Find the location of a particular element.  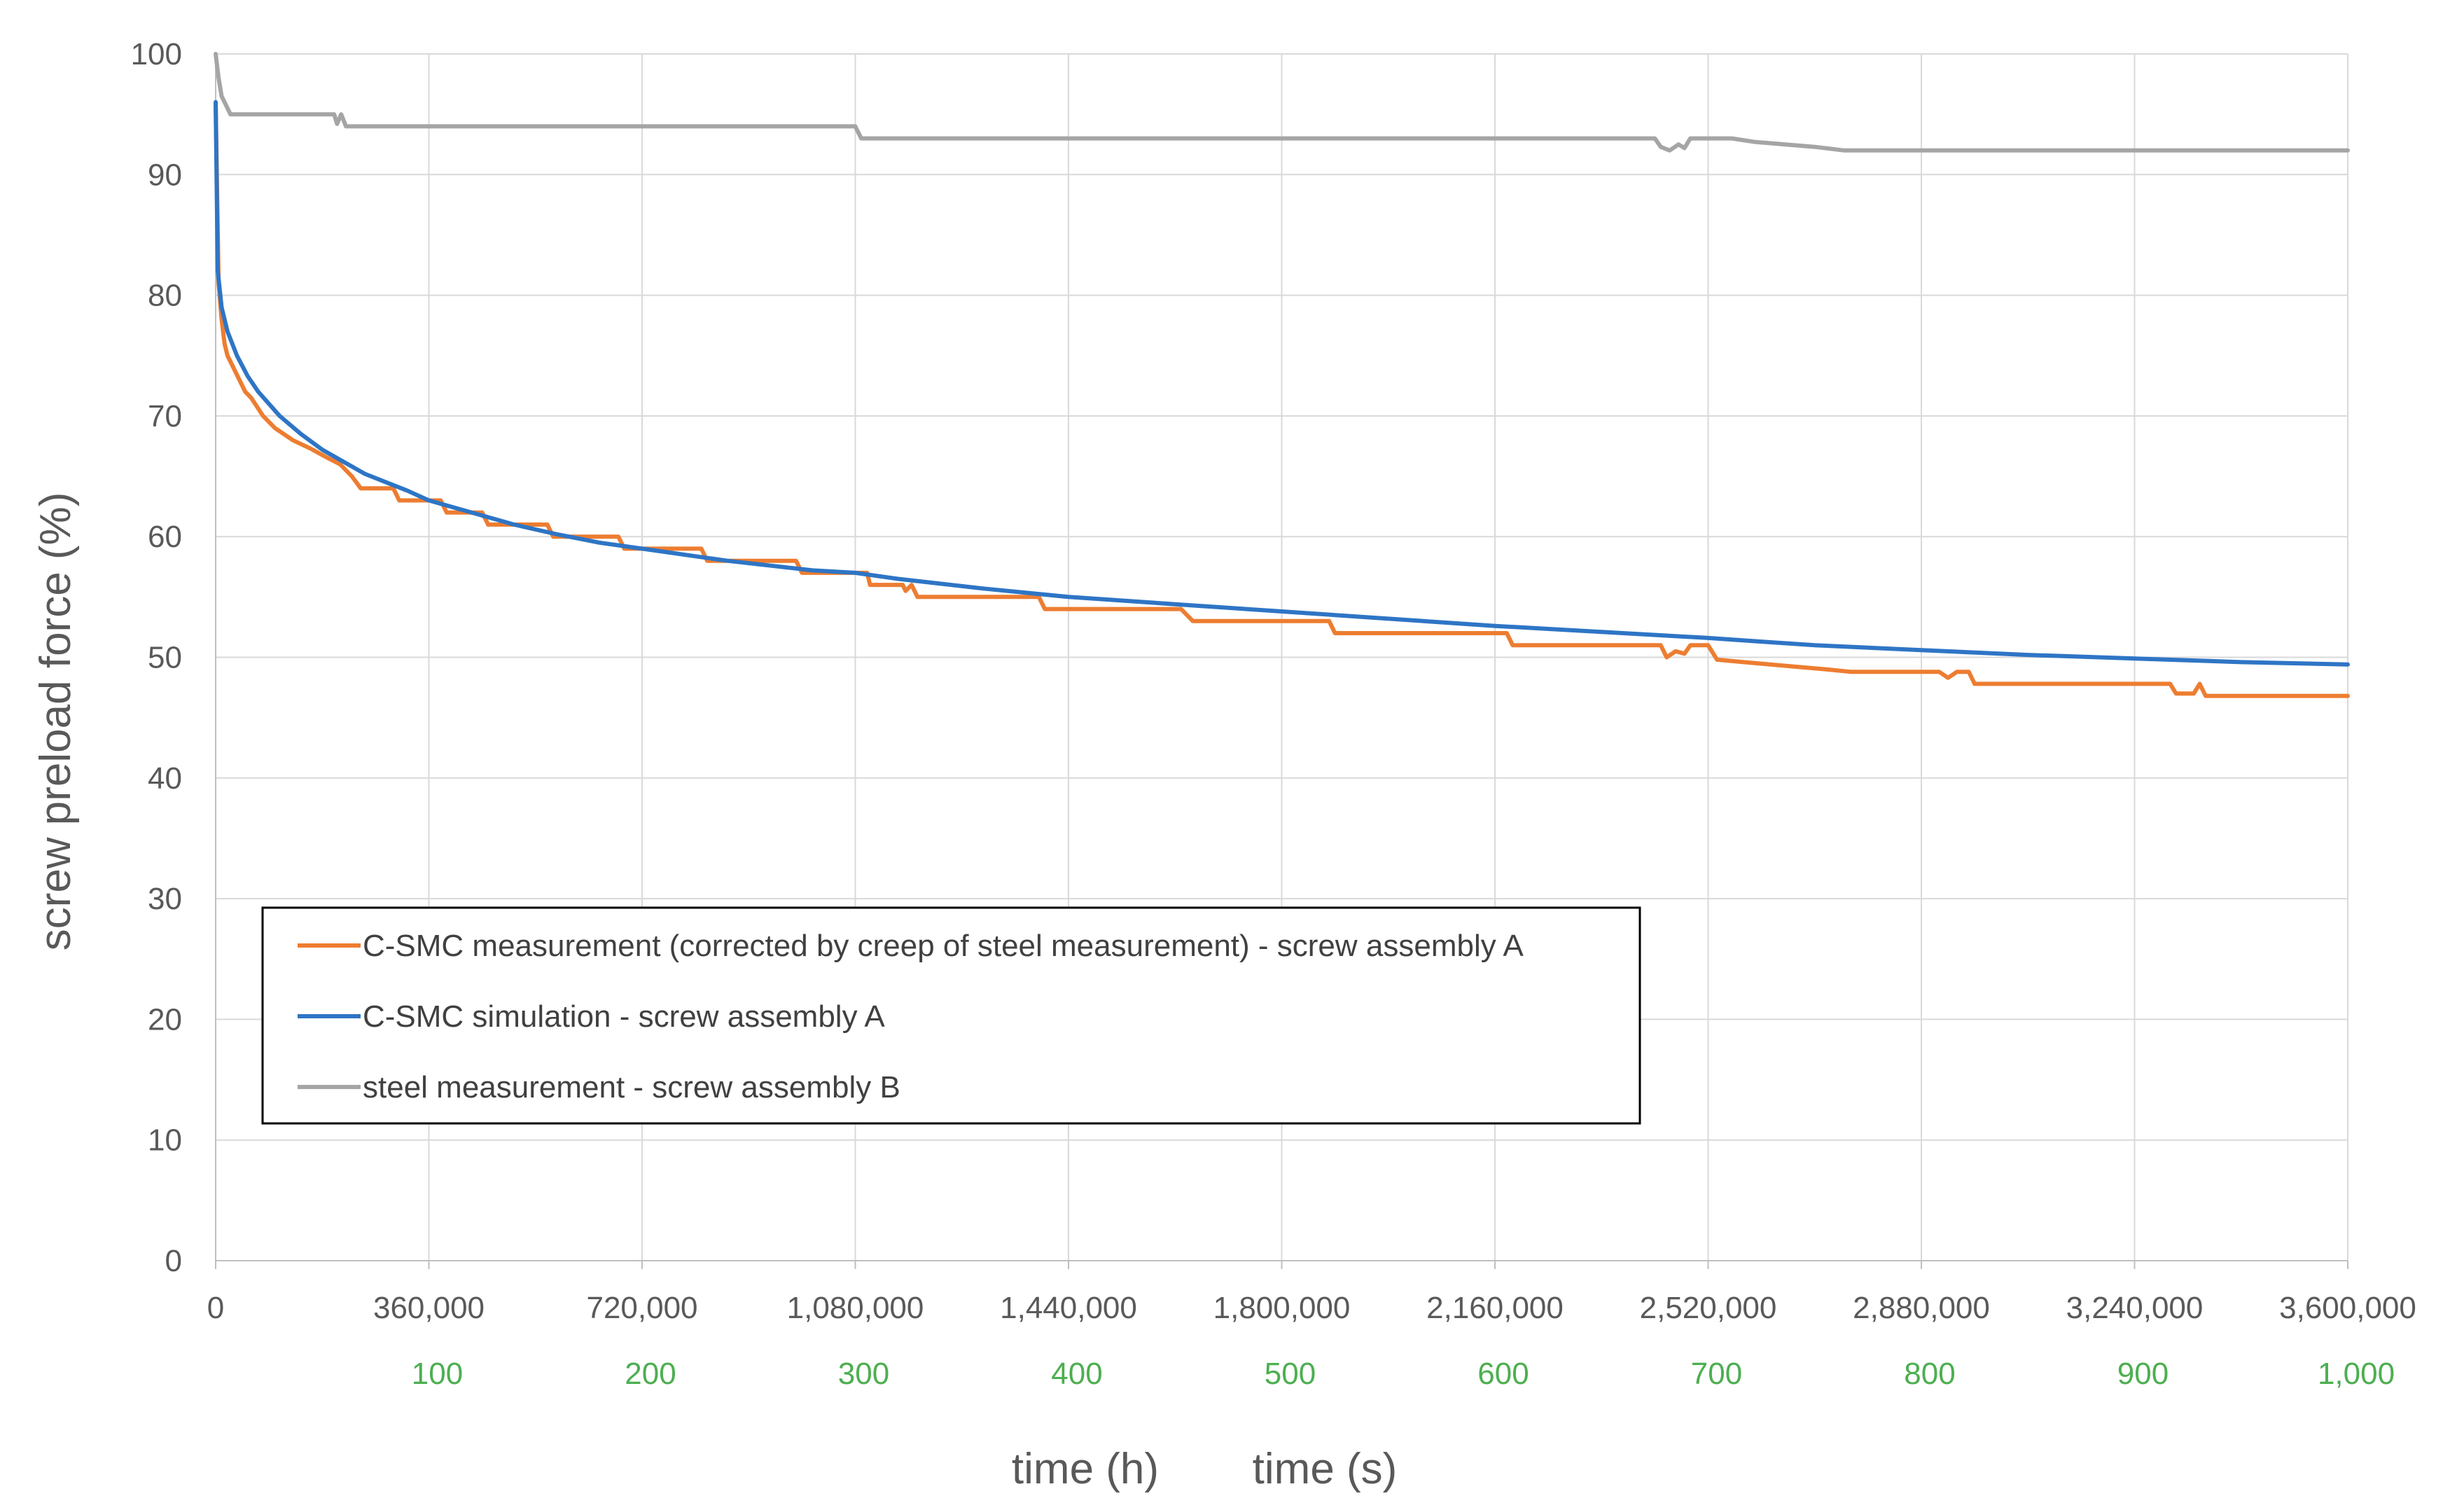

x-tick-label-hours: 700 is located at coordinates (1717, 1374).